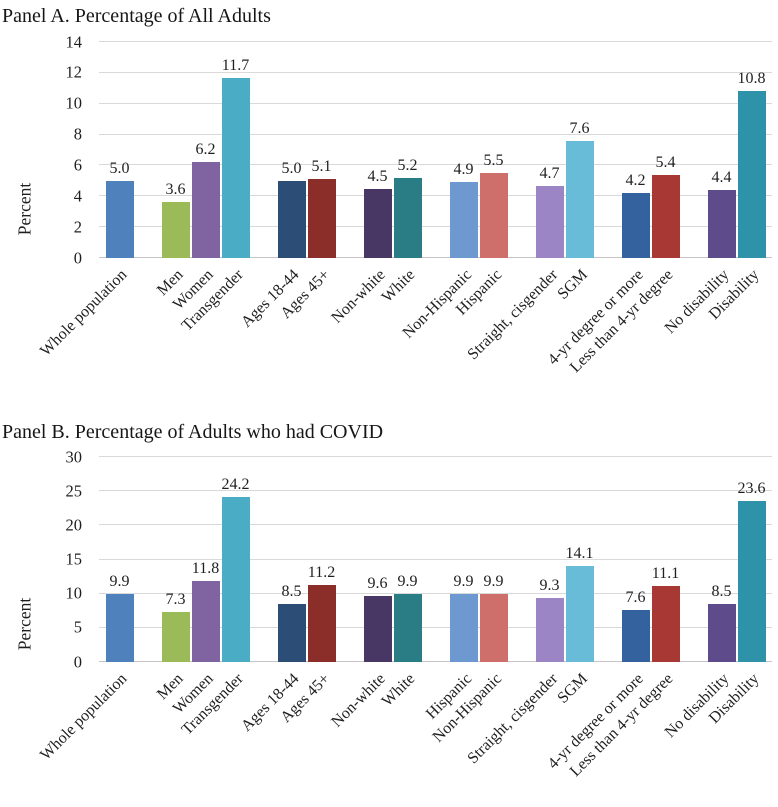  I want to click on y-tick-label: 2, so click(77, 226).